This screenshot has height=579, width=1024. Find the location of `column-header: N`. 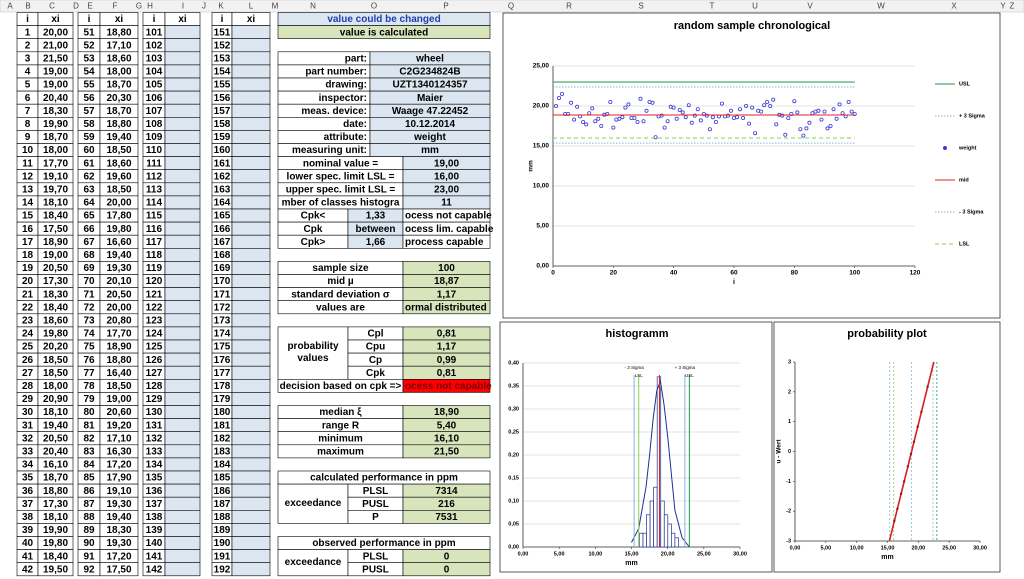

column-header: N is located at coordinates (313, 6).